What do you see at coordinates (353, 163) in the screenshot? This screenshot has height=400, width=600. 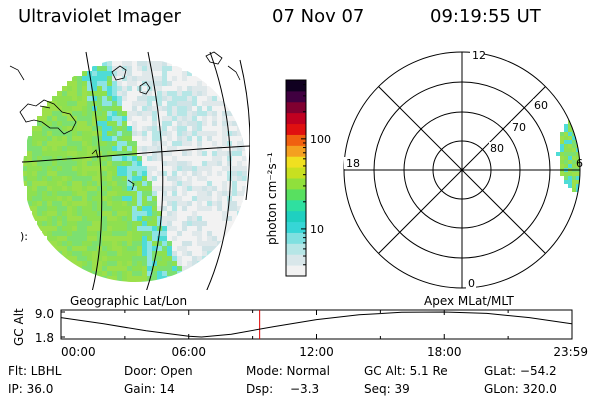 I see `mlt-label-18: 18` at bounding box center [353, 163].